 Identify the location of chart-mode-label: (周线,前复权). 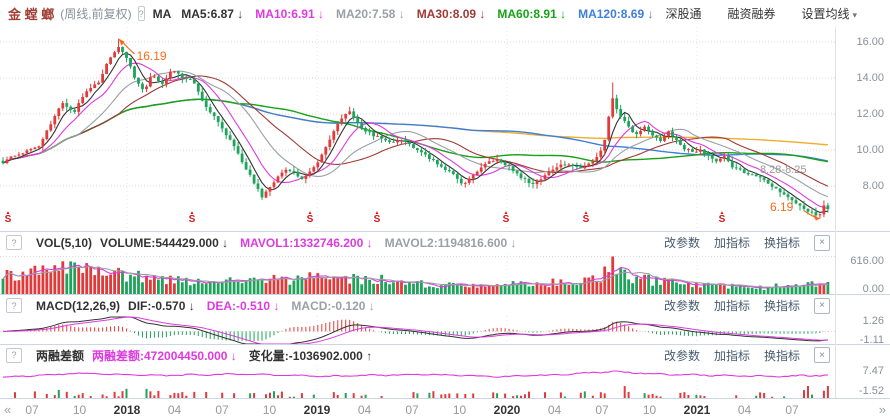
(96, 14).